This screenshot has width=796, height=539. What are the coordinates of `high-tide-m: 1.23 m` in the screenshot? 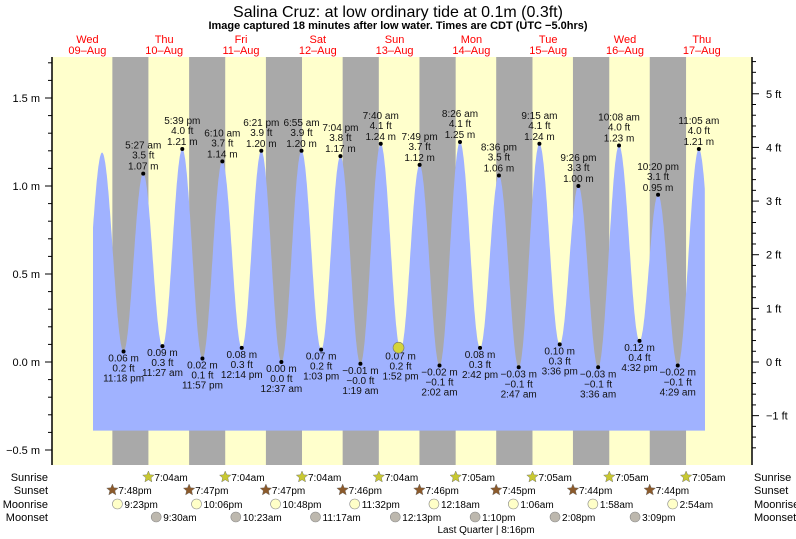 It's located at (619, 139).